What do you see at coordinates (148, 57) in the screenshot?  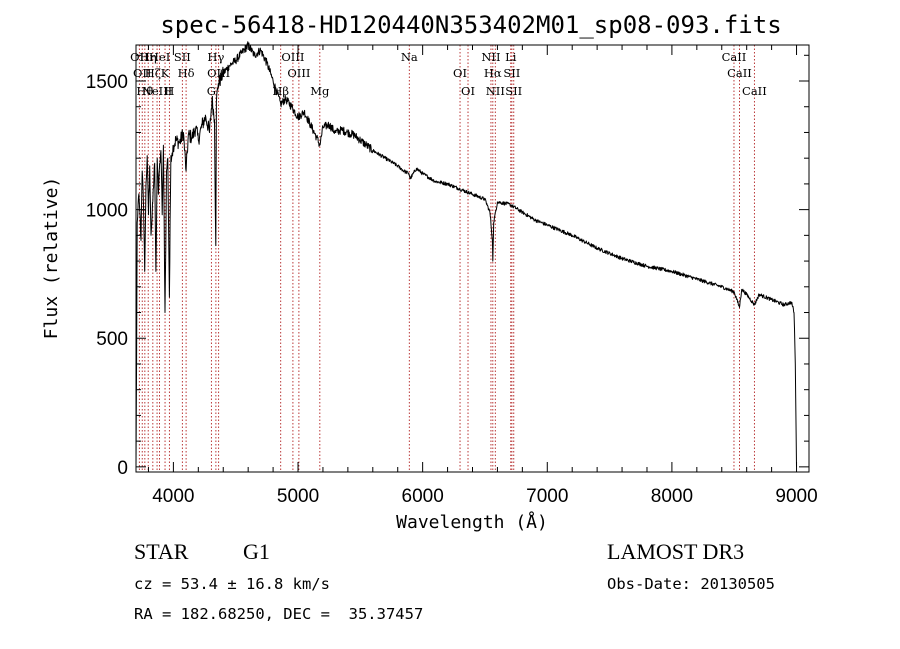 I see `reference-line-label: Hη` at bounding box center [148, 57].